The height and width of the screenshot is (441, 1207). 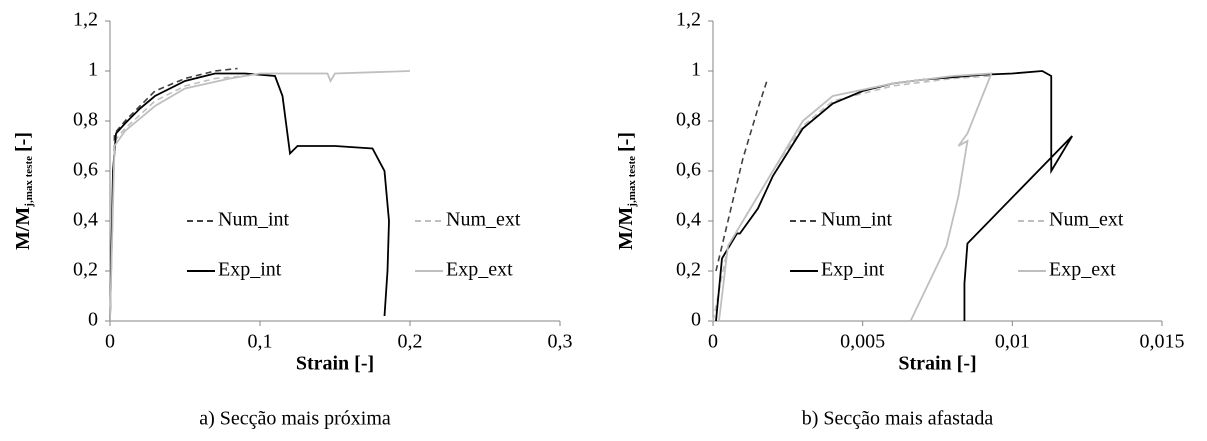 What do you see at coordinates (560, 342) in the screenshot?
I see `x-tick-label: 0,3` at bounding box center [560, 342].